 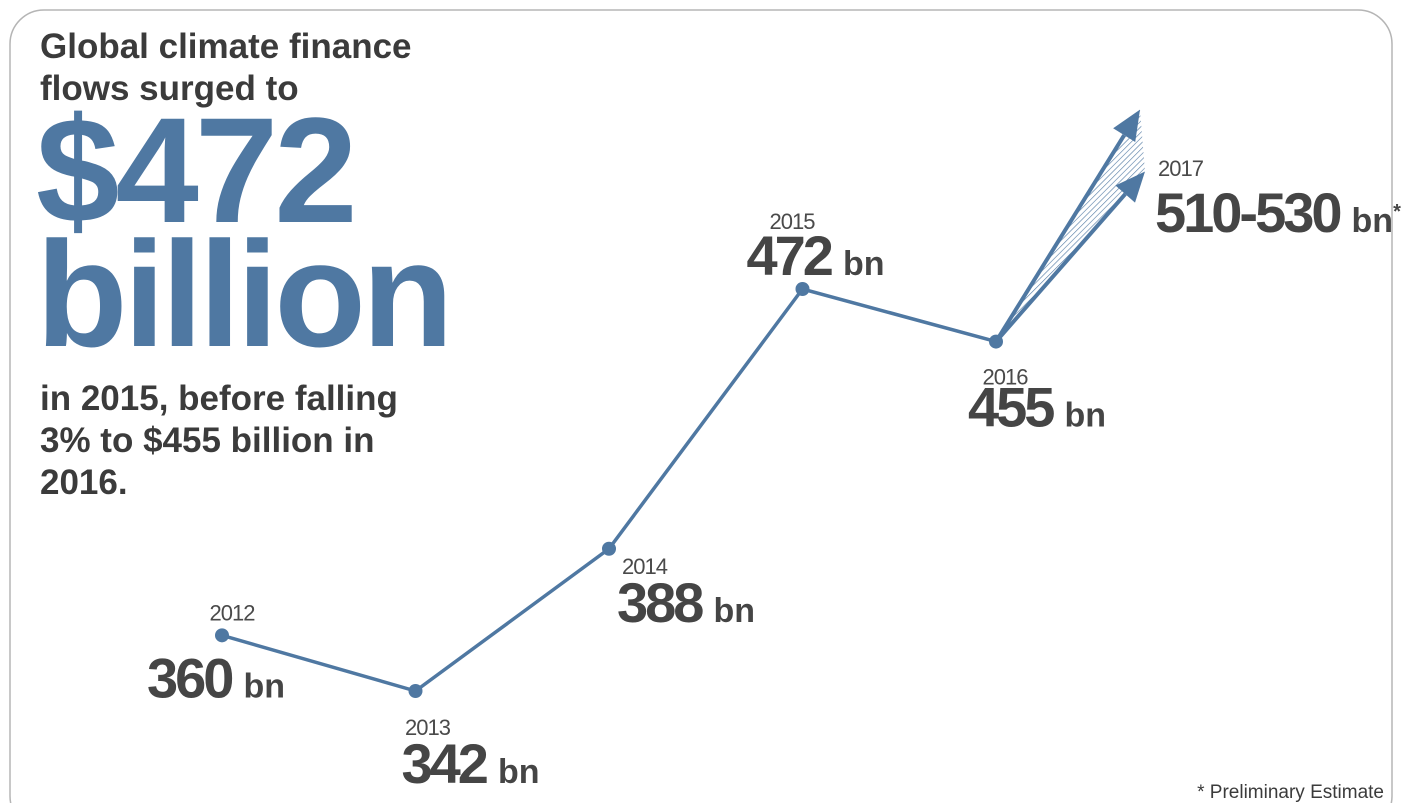 I want to click on year-label: 2013, so click(x=428, y=727).